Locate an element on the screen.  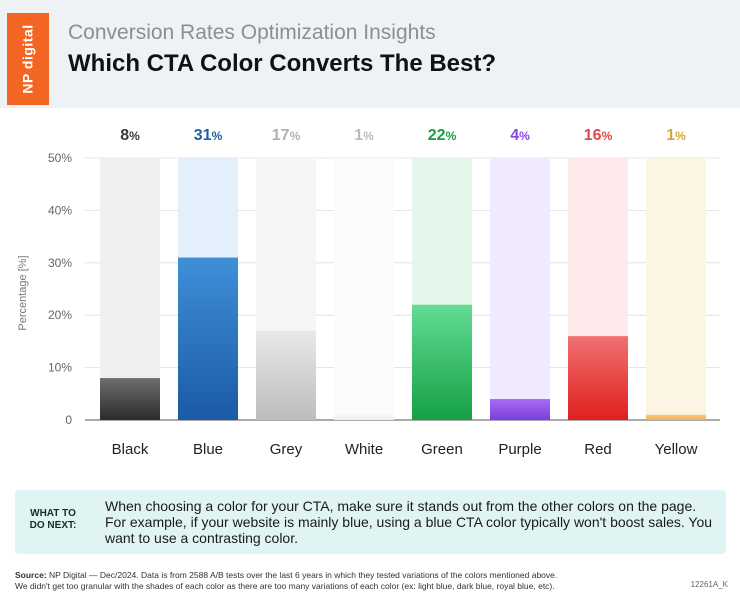
x-tick-label-blue: Blue is located at coordinates (208, 449).